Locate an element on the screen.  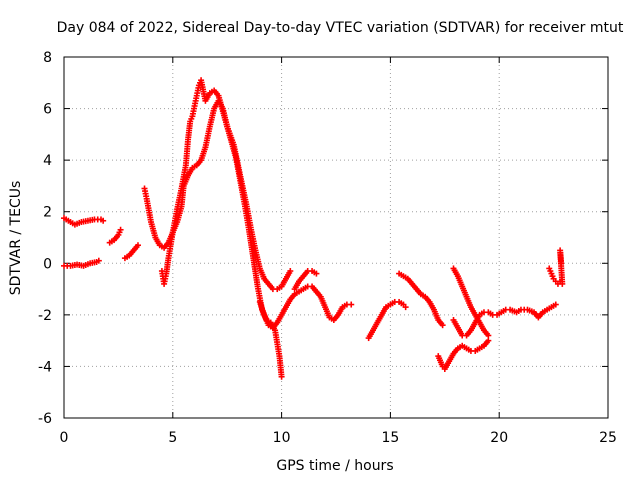
x-tick-label: 15 is located at coordinates (390, 438).